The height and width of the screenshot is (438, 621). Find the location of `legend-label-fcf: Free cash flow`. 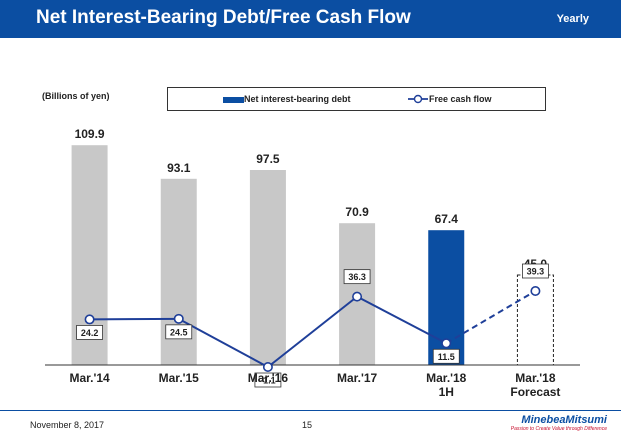

legend-label-fcf: Free cash flow is located at coordinates (460, 99).